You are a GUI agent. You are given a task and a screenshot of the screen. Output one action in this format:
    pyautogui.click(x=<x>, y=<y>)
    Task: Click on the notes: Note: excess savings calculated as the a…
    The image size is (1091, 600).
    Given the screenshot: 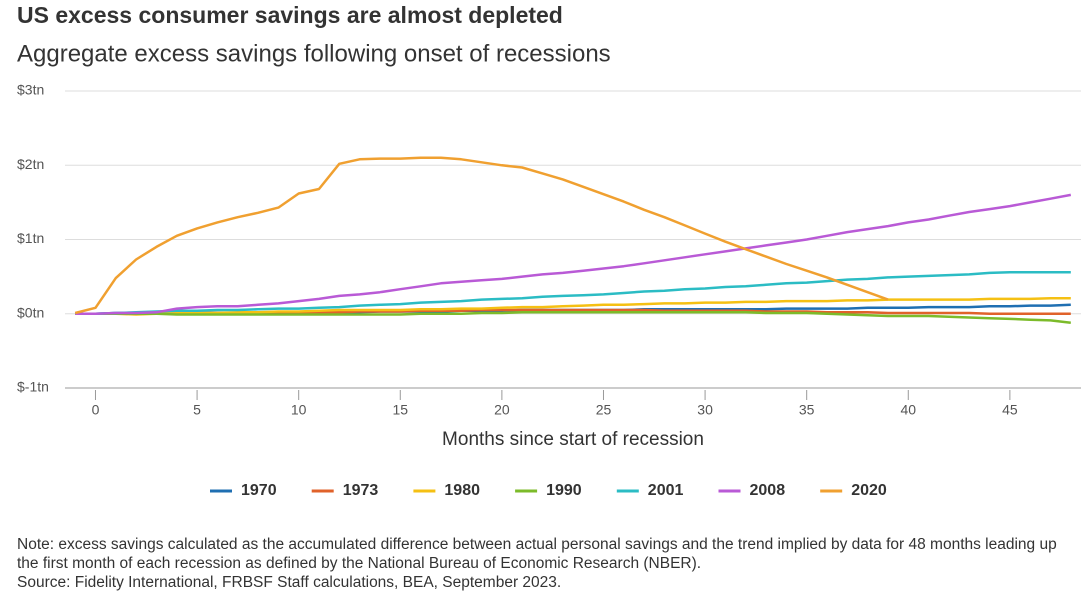 What is the action you would take?
    pyautogui.click(x=547, y=563)
    